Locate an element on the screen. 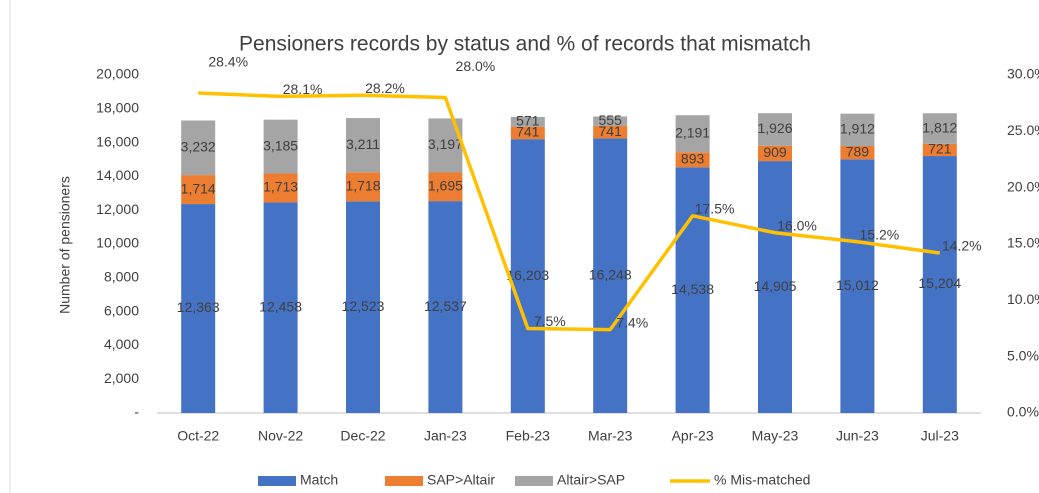  x-tick-label: Feb-23 is located at coordinates (528, 436).